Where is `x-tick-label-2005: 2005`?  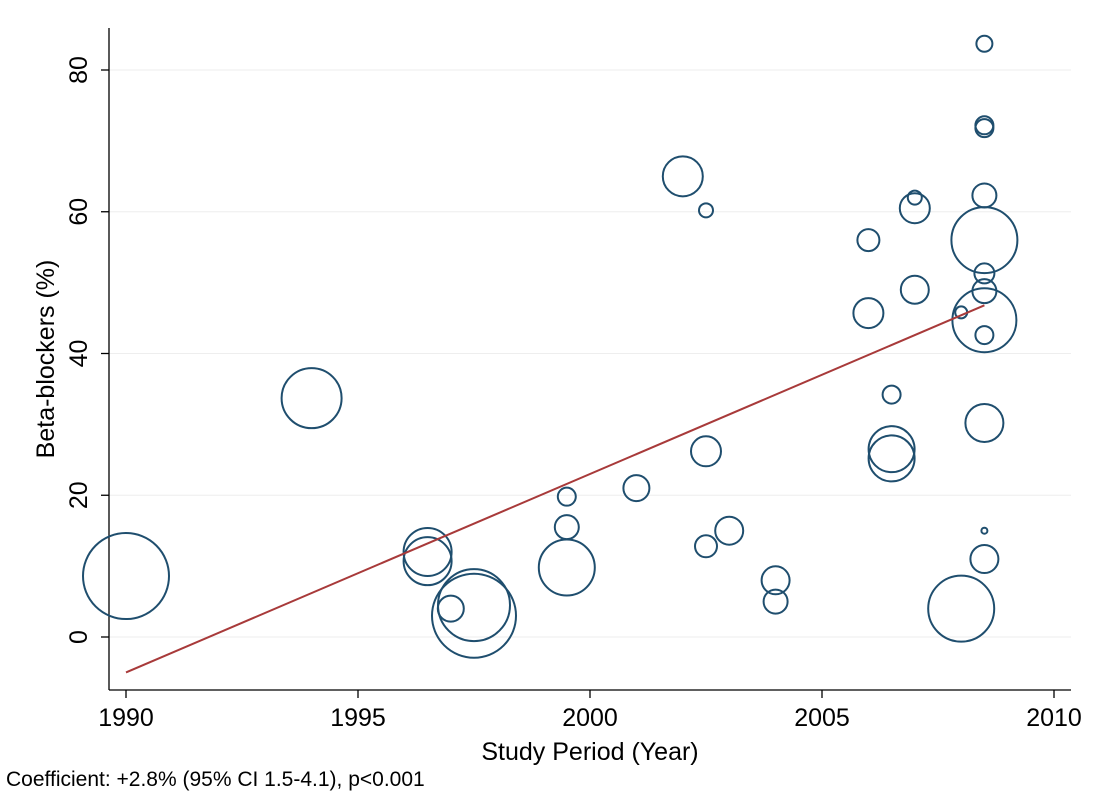
x-tick-label-2005: 2005 is located at coordinates (822, 718).